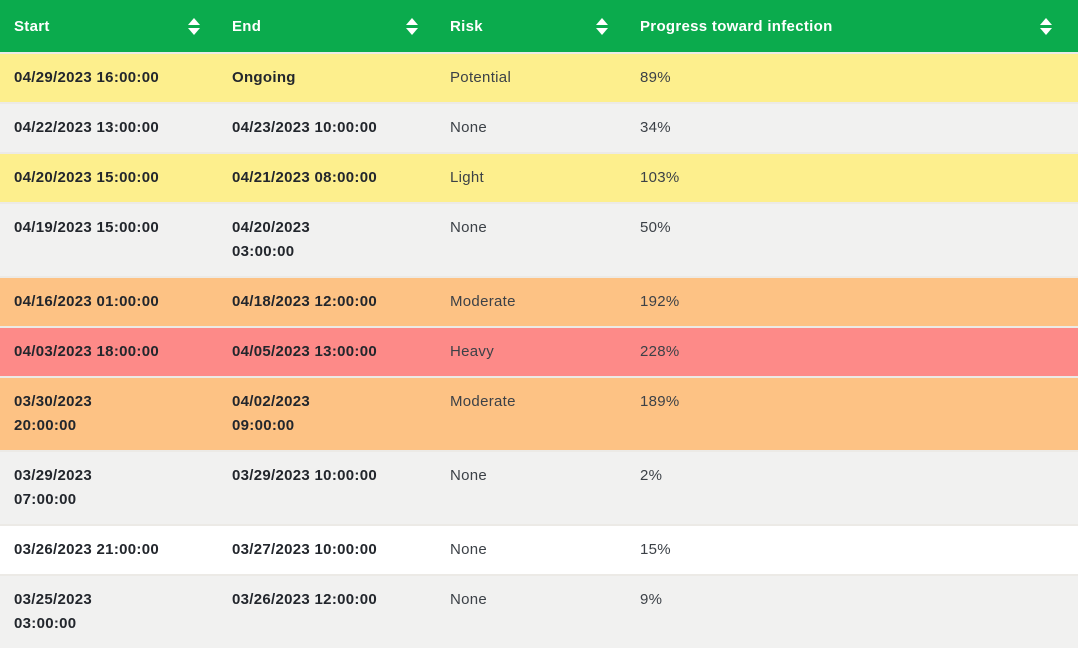 The image size is (1078, 648). I want to click on progress-cell: 9%, so click(852, 611).